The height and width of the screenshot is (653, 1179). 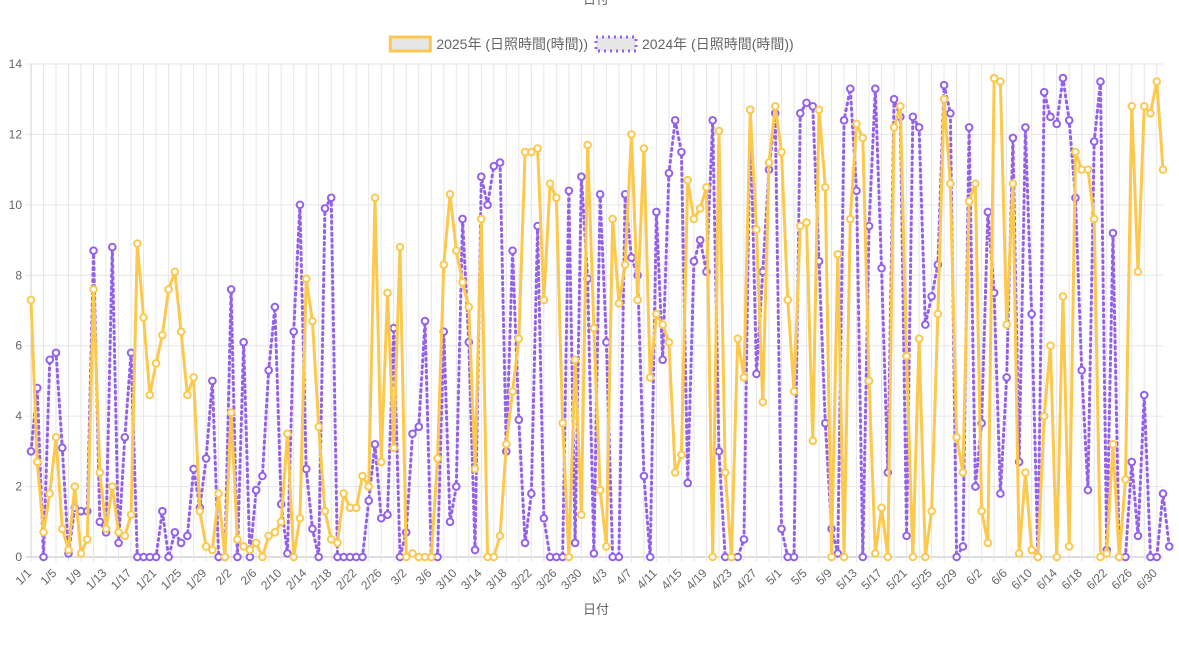 I want to click on y-tick-label: 6, so click(x=18, y=346).